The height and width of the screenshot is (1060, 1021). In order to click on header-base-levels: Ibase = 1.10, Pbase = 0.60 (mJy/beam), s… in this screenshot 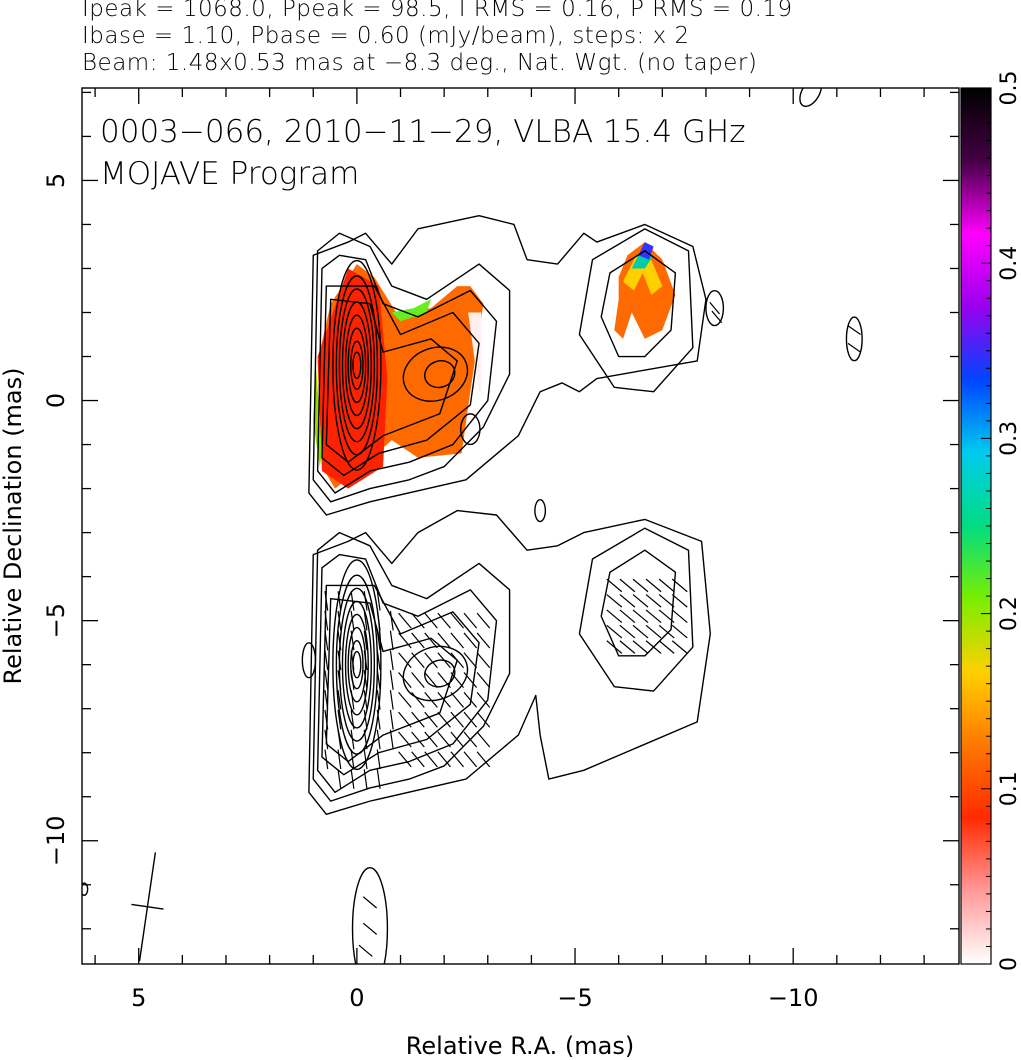, I will do `click(386, 36)`.